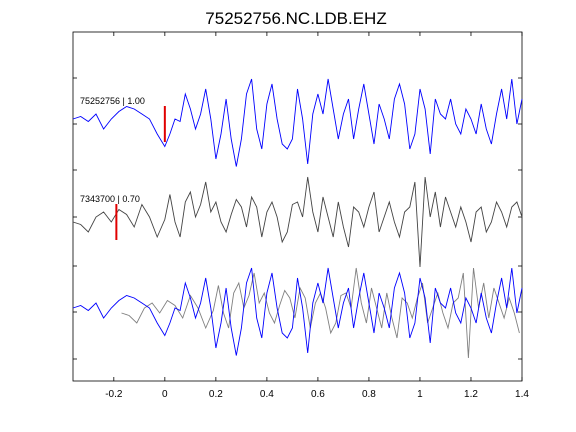  I want to click on x-tick-label: 0.4, so click(267, 394).